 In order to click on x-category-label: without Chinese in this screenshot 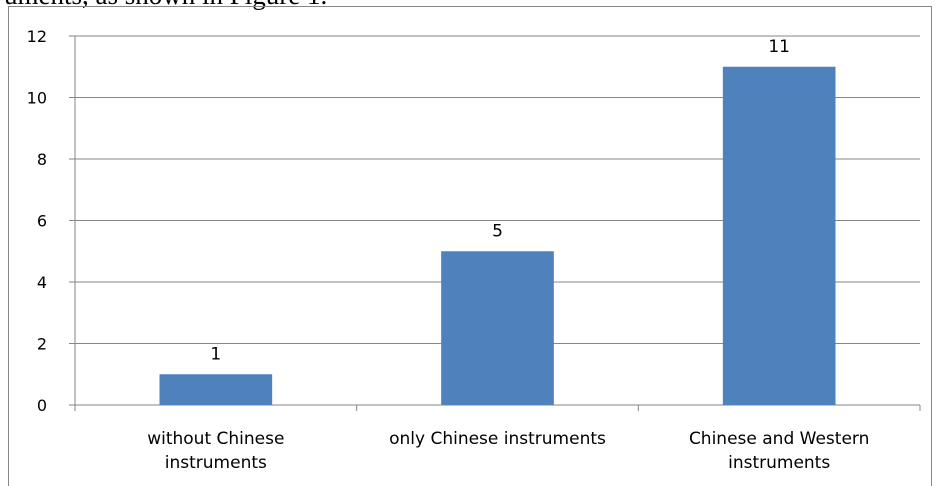, I will do `click(215, 439)`.